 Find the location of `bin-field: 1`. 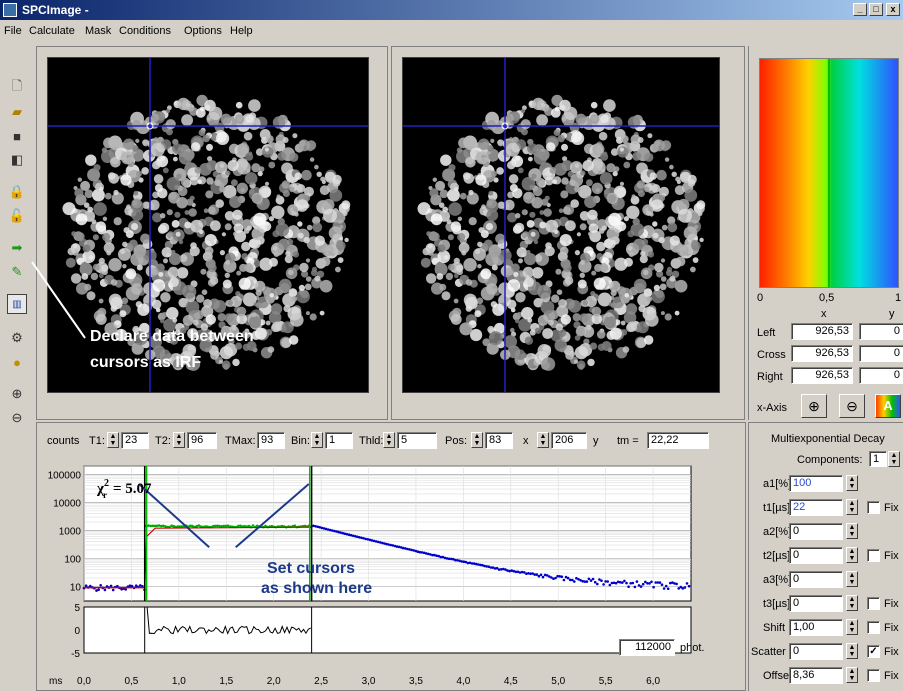

bin-field: 1 is located at coordinates (339, 440).